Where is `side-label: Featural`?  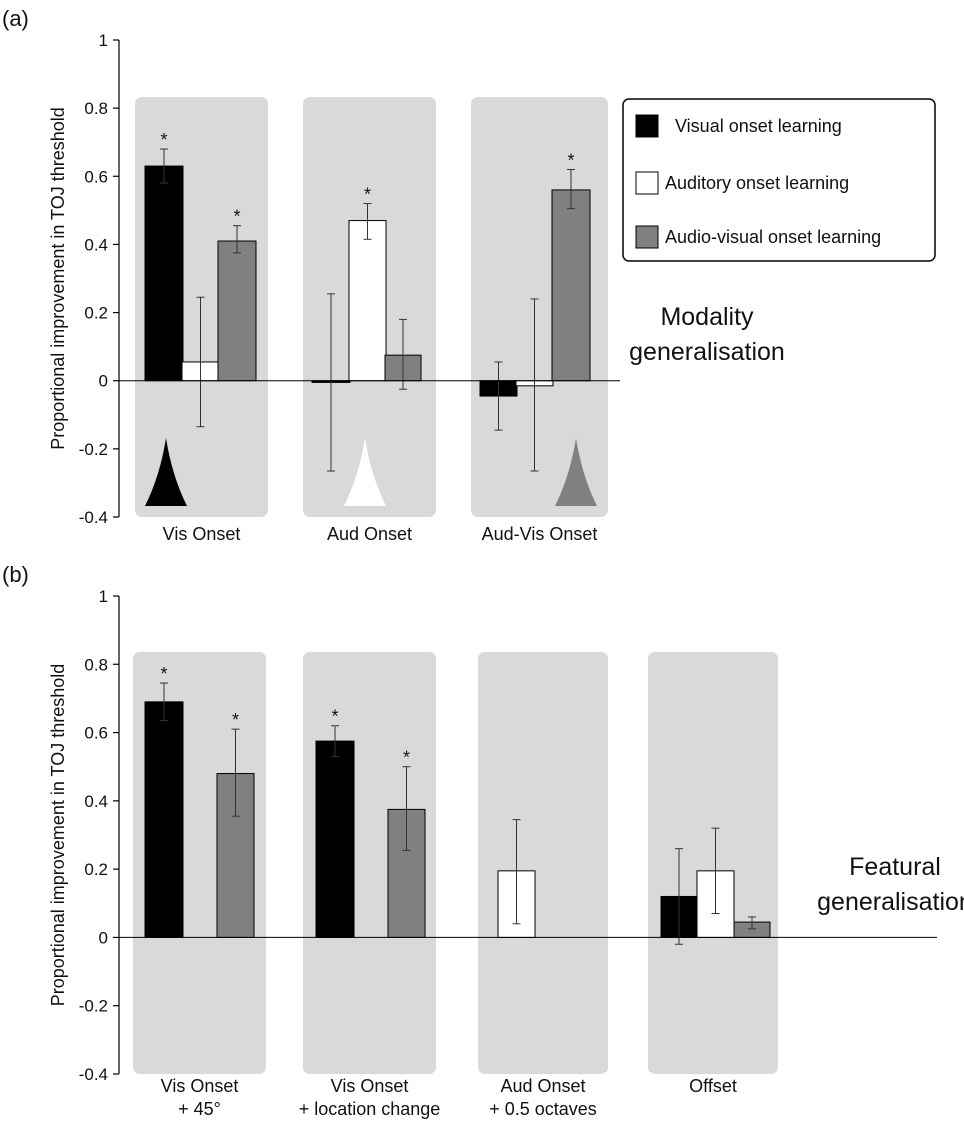
side-label: Featural is located at coordinates (895, 867).